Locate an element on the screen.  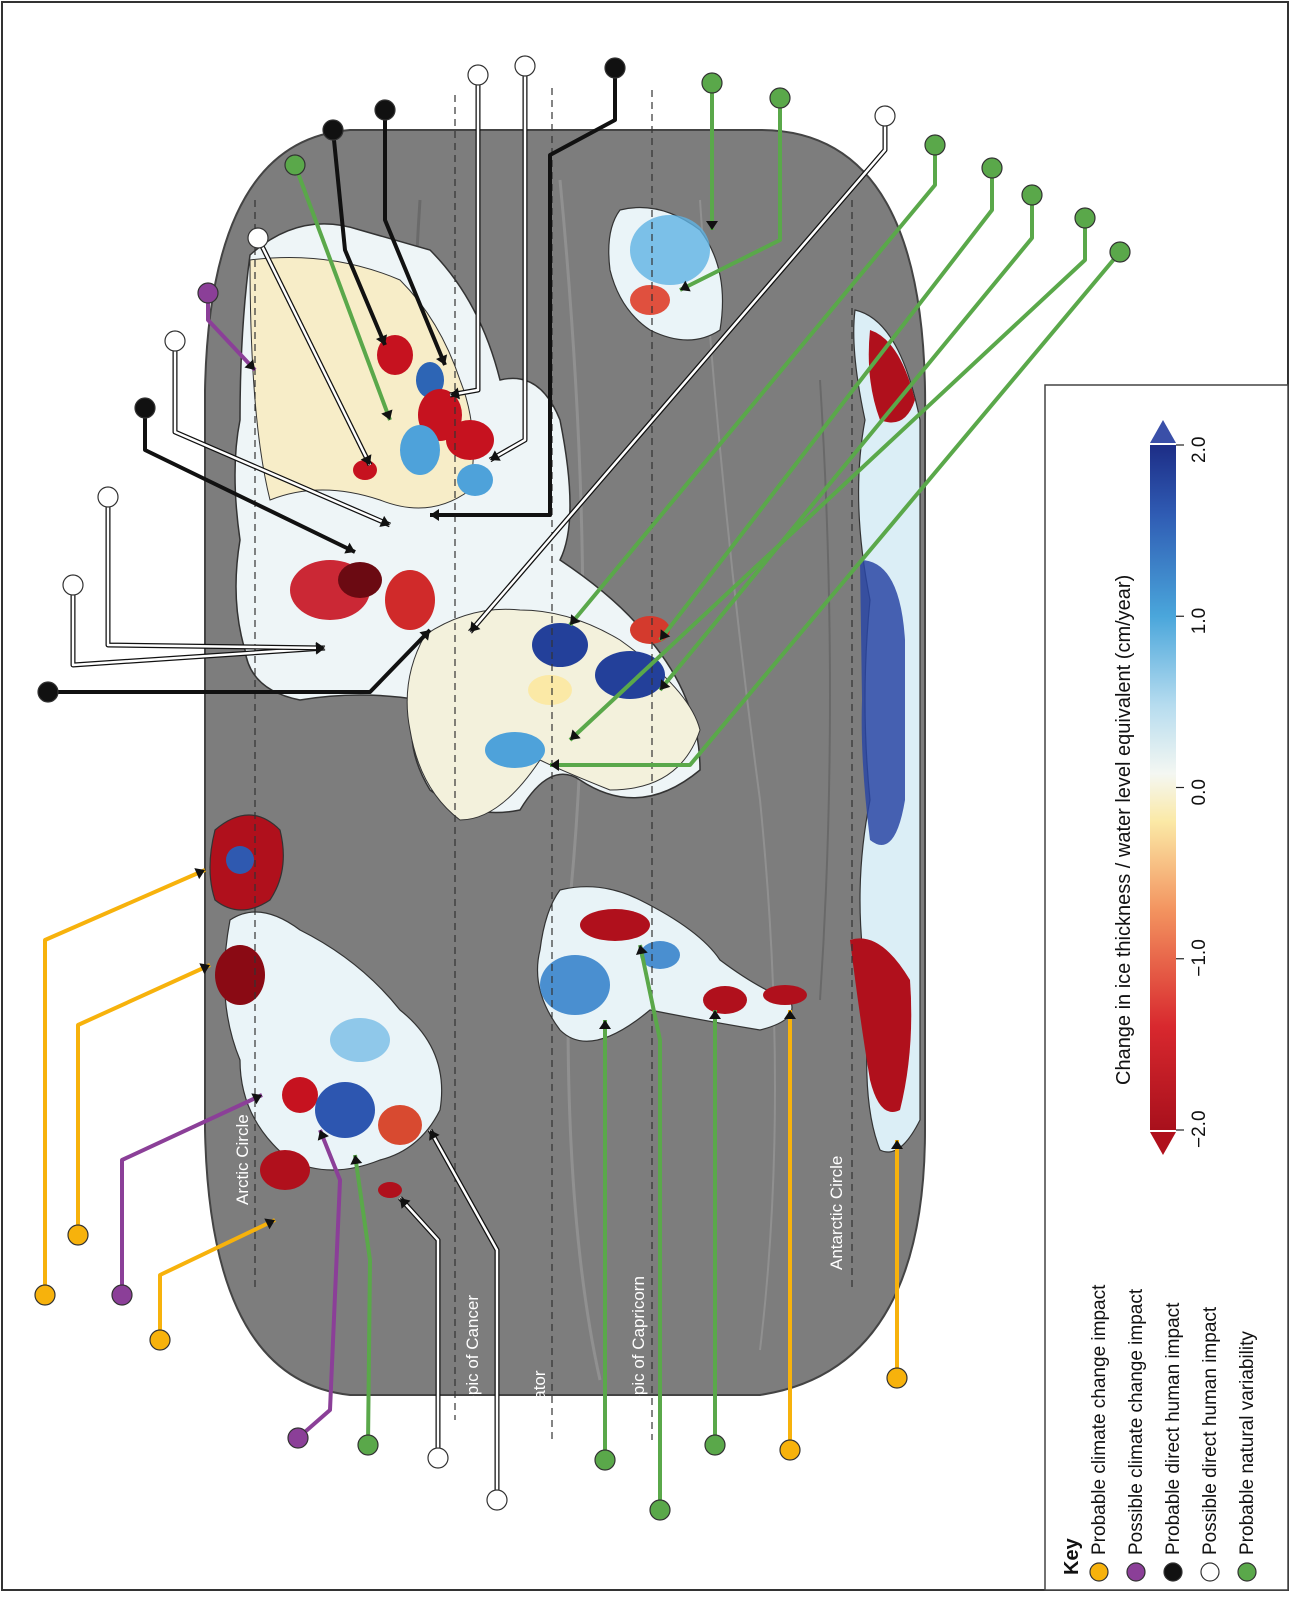
colorbar-tick-label: 2.0 is located at coordinates (1199, 450).